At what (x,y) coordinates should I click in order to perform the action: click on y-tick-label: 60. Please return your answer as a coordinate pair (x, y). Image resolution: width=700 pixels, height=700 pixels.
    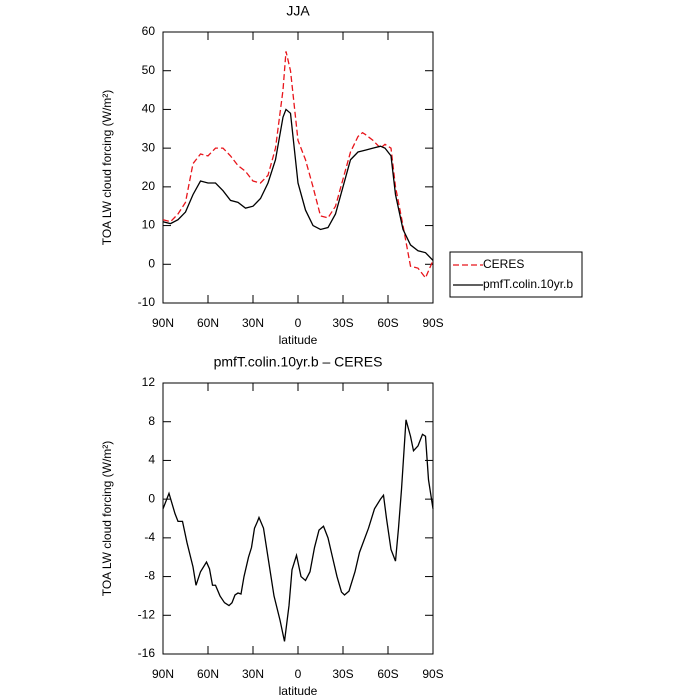
    Looking at the image, I should click on (149, 31).